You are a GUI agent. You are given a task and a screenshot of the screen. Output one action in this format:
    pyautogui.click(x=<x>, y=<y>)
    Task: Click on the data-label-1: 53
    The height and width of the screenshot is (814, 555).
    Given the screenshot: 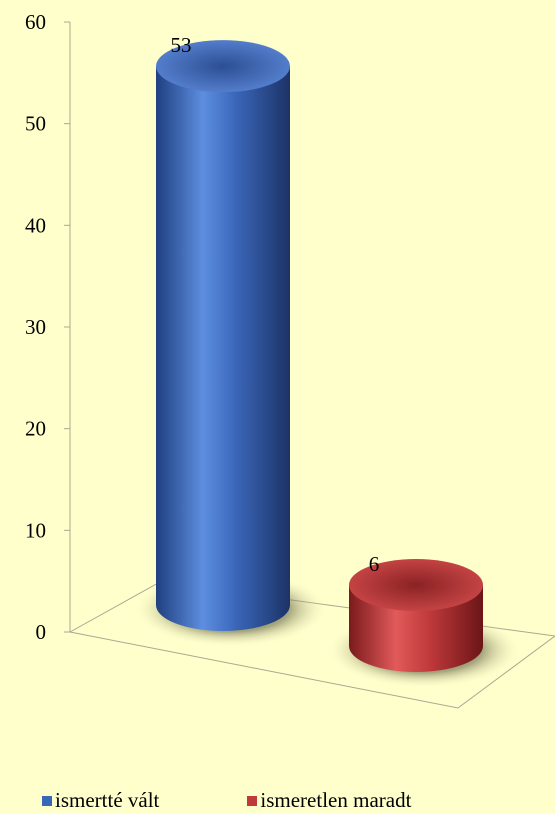 What is the action you would take?
    pyautogui.click(x=181, y=45)
    